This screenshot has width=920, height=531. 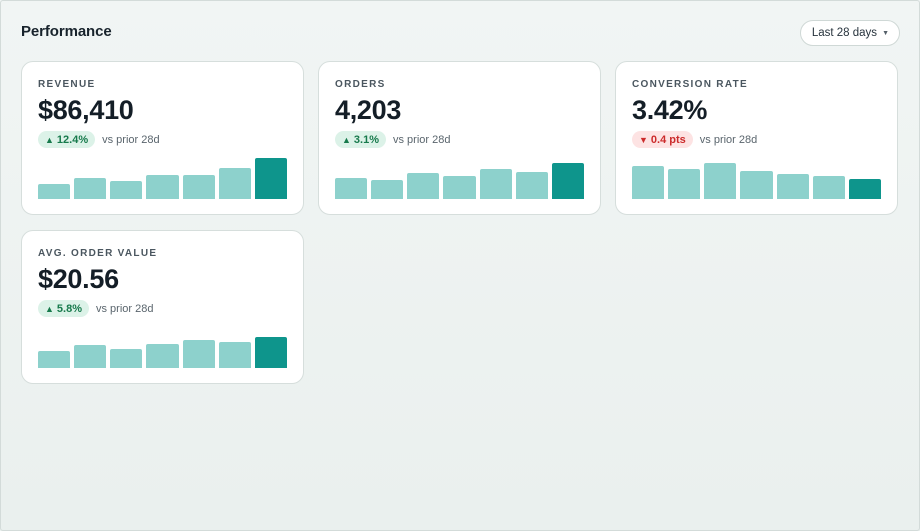 I want to click on delta-badge: ▼ 0.4 pts, so click(x=662, y=139).